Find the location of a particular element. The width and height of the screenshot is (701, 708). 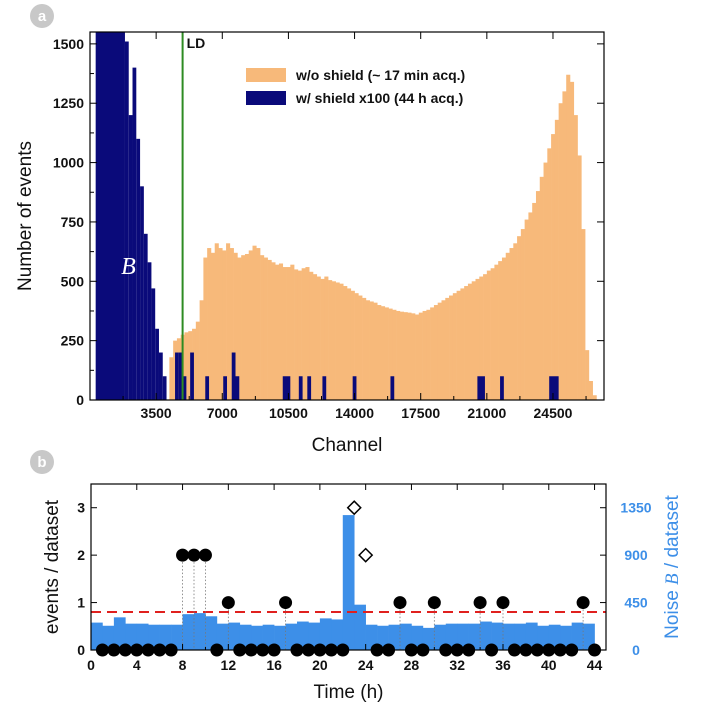

x-tick-label: 44 is located at coordinates (595, 665).